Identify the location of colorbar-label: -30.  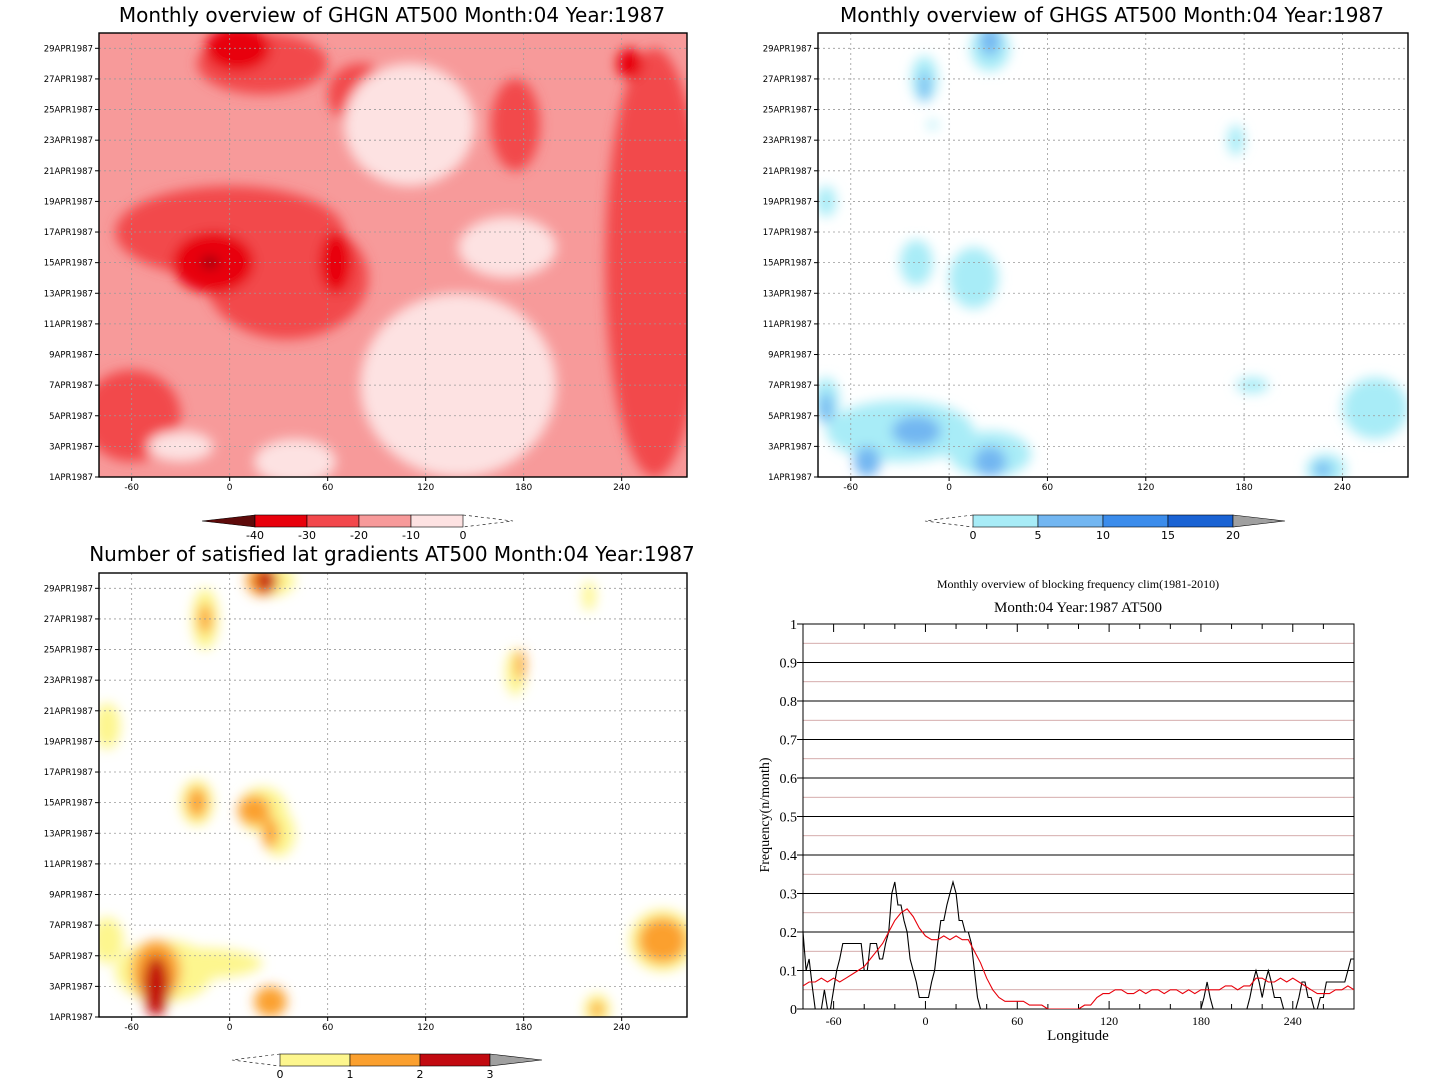
(307, 535).